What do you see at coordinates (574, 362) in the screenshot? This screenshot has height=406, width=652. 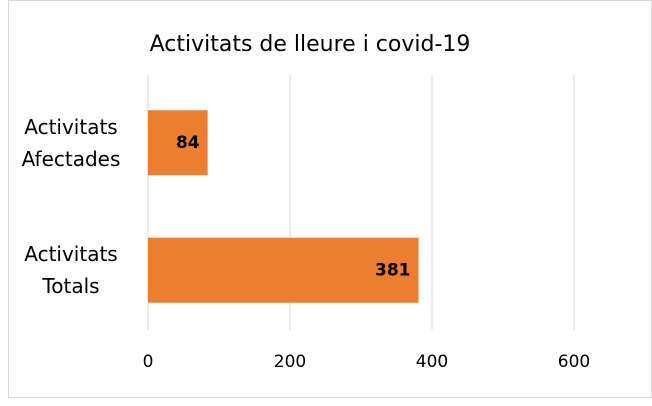 I see `x-tick-label: 600` at bounding box center [574, 362].